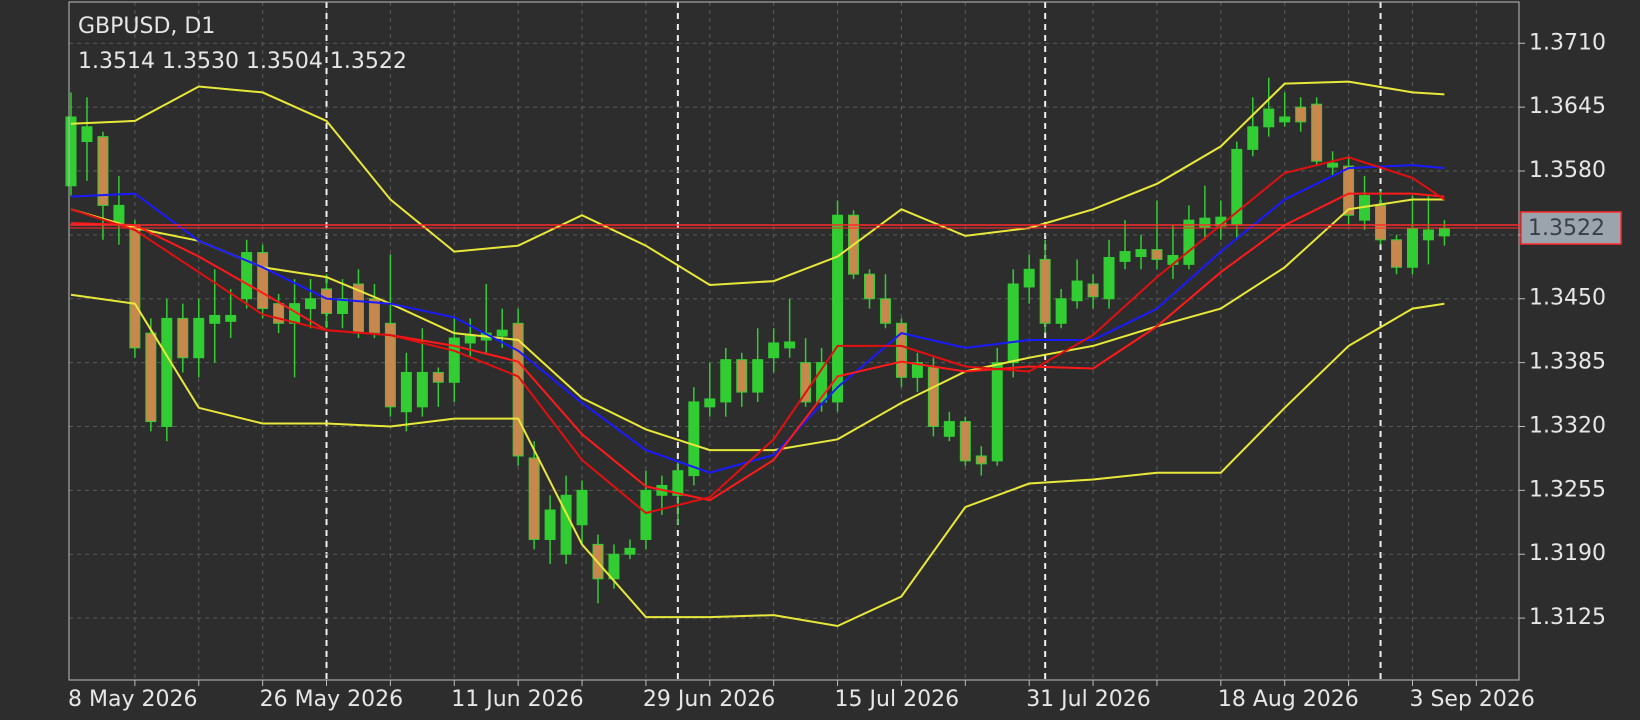  What do you see at coordinates (1567, 489) in the screenshot?
I see `y-tick-label: 1.3255` at bounding box center [1567, 489].